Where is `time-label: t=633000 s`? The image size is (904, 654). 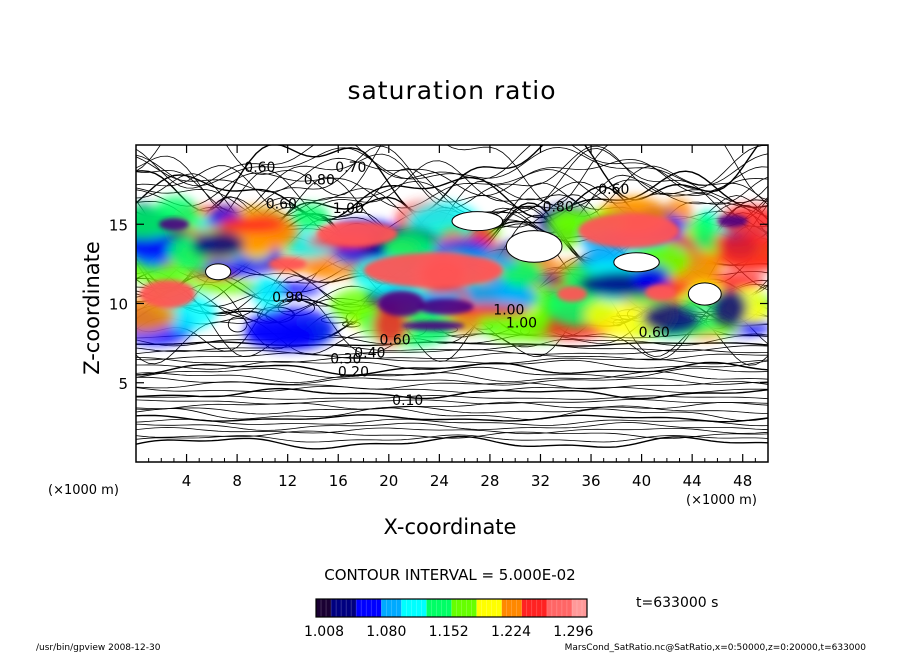
time-label: t=633000 s is located at coordinates (677, 603).